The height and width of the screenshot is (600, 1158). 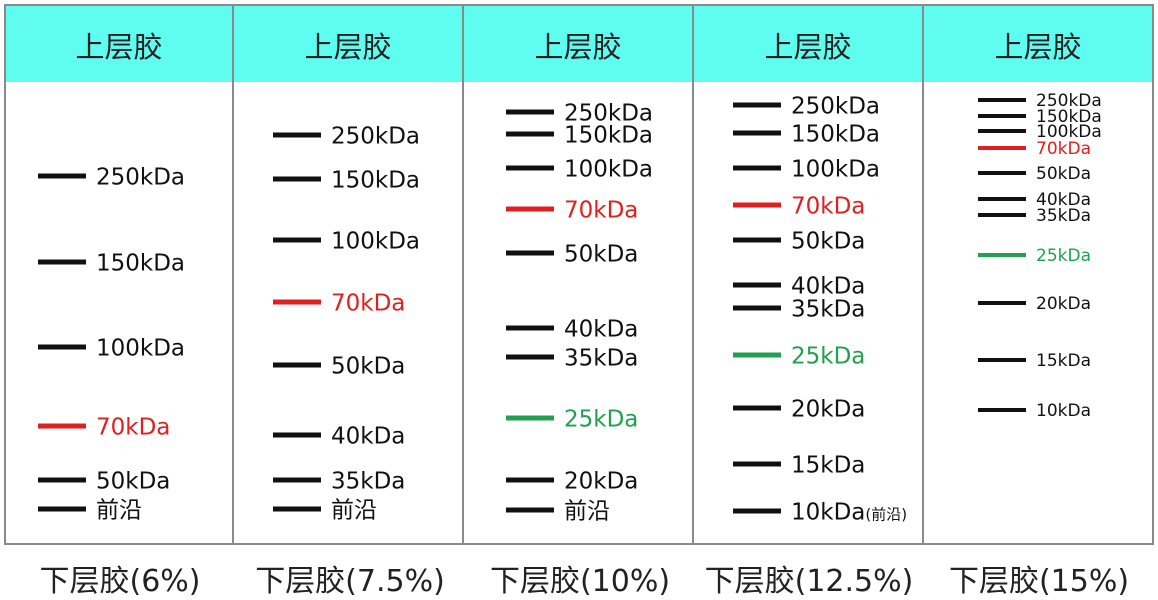 I want to click on marker-label: 10kDa(前沿), so click(x=849, y=512).